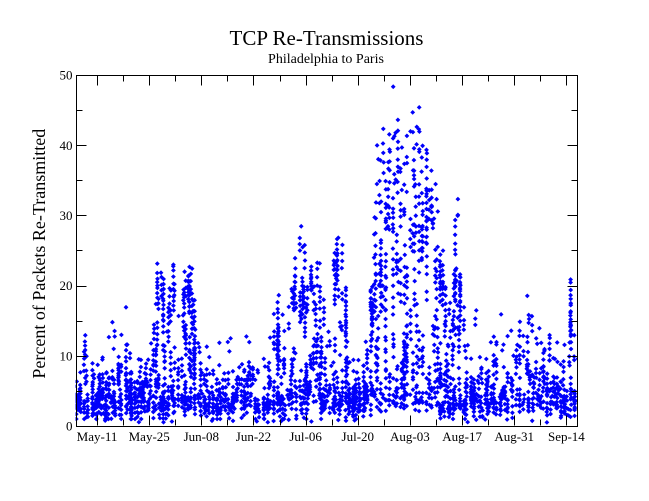 This screenshot has width=649, height=501. Describe the element at coordinates (305, 436) in the screenshot. I see `svg-text: Jul-06` at that location.